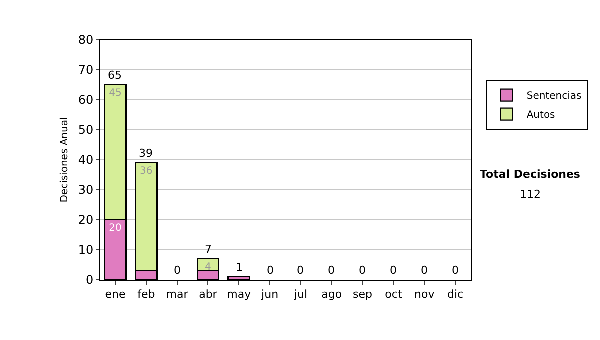 This screenshot has width=600, height=340. Describe the element at coordinates (455, 295) in the screenshot. I see `x-tick-label: dic` at that location.